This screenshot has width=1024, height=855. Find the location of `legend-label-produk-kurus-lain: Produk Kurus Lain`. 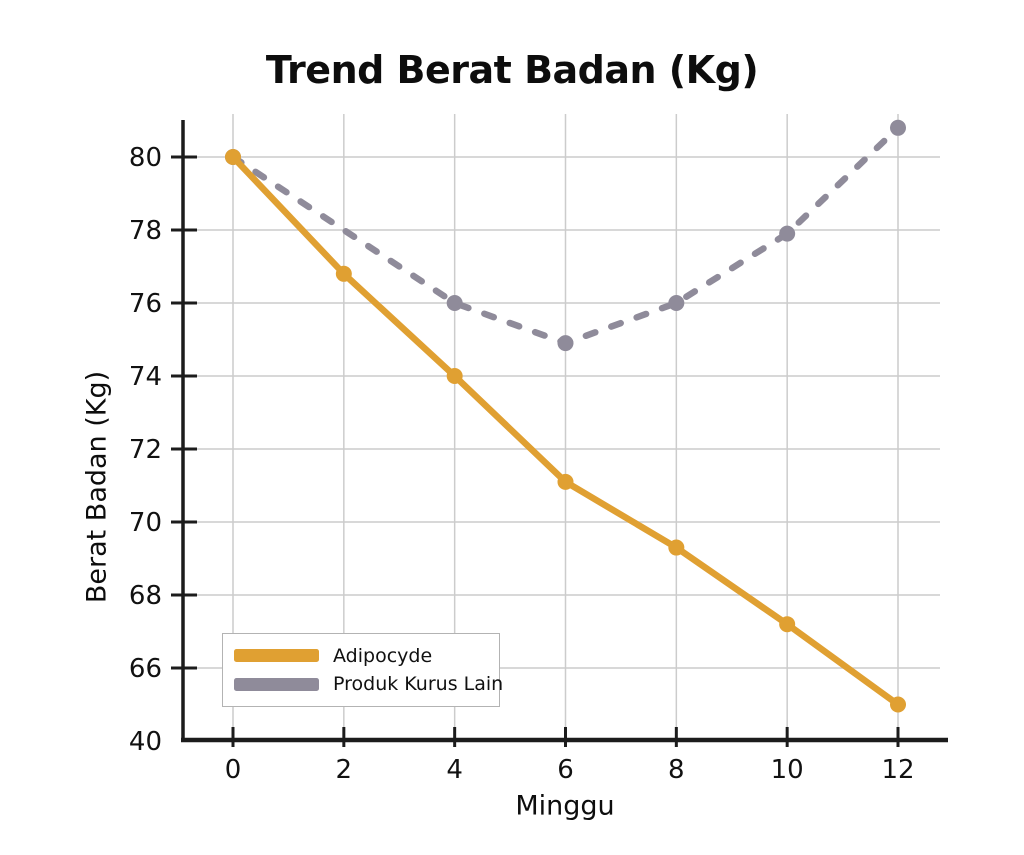

legend-label-produk-kurus-lain: Produk Kurus Lain is located at coordinates (418, 684).